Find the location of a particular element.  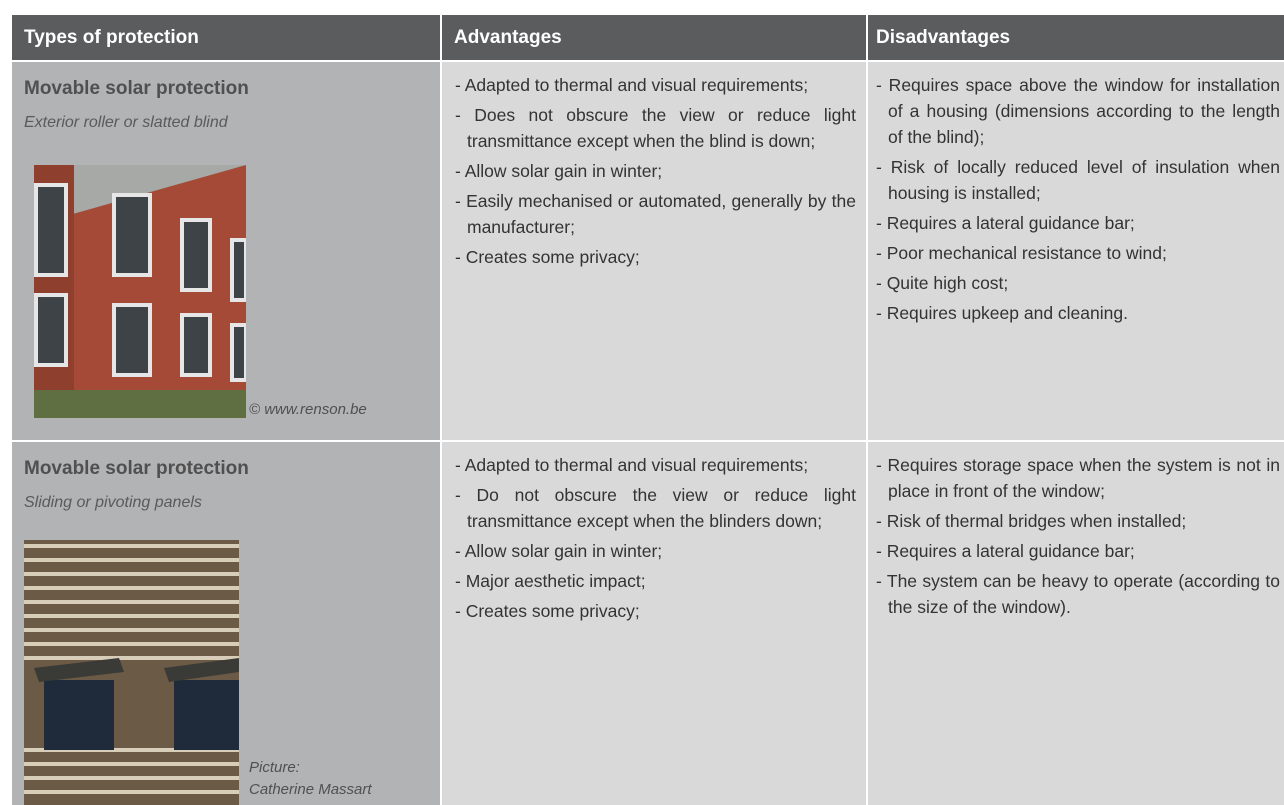

type-subtitle: Exterior roller or slatted blind is located at coordinates (126, 122).